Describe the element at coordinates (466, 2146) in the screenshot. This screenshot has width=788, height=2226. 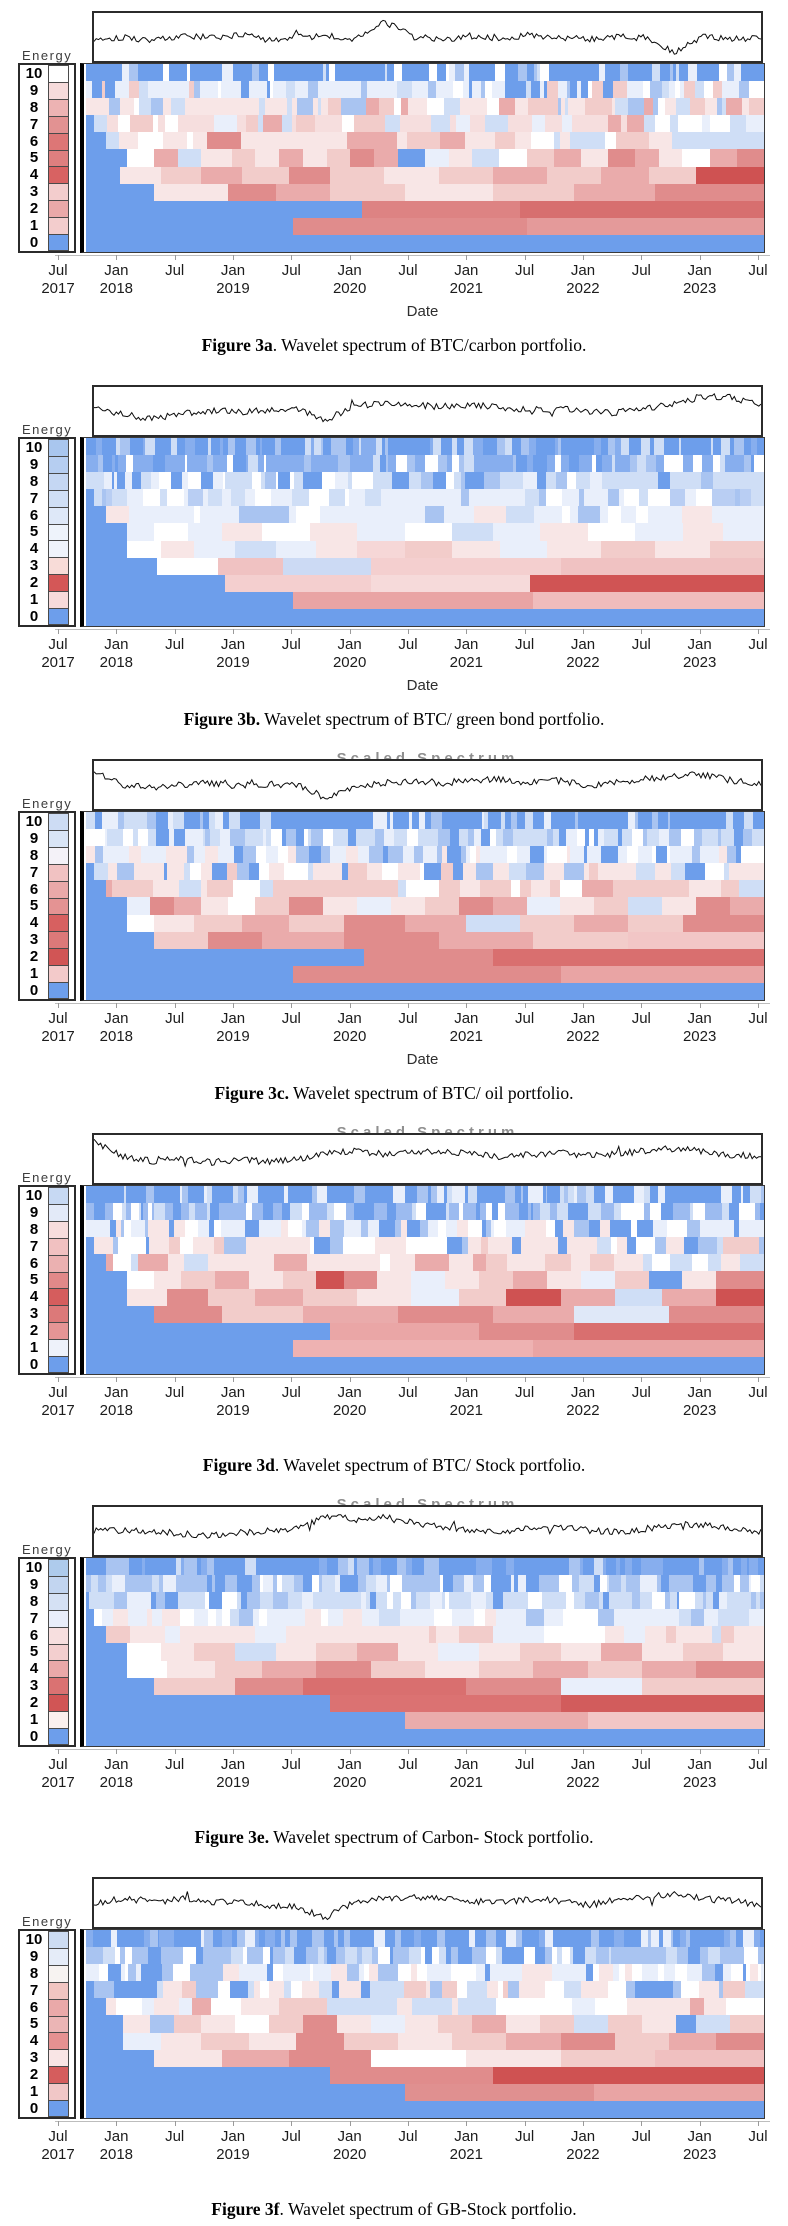
I see `axis-tick-label: Jan 2021` at that location.